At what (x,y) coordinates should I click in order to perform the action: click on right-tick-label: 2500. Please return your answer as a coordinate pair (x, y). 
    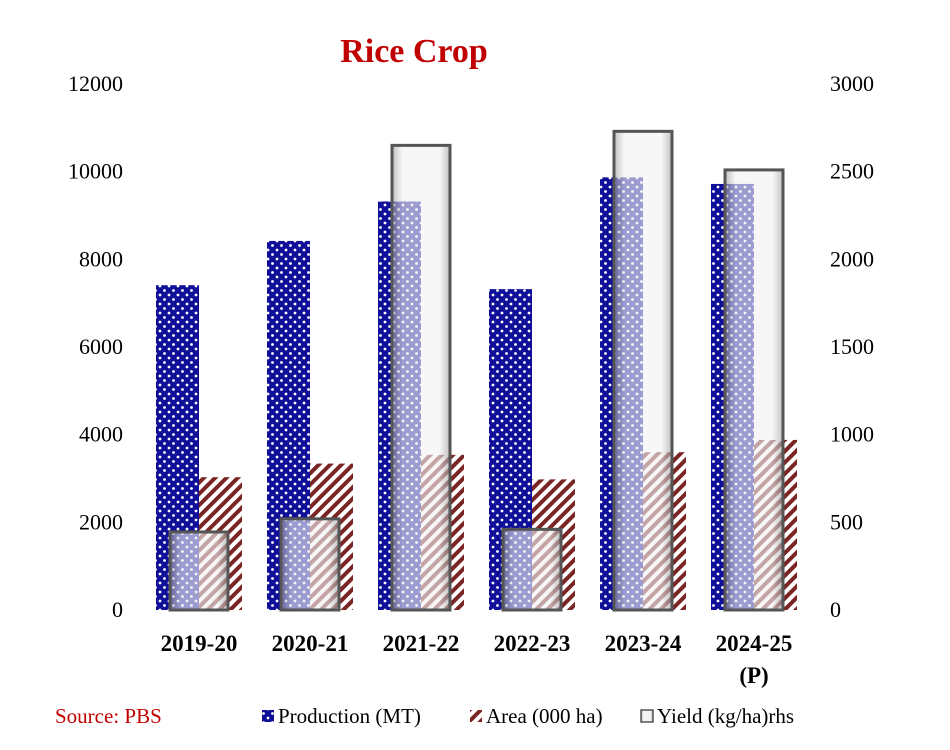
    Looking at the image, I should click on (852, 171).